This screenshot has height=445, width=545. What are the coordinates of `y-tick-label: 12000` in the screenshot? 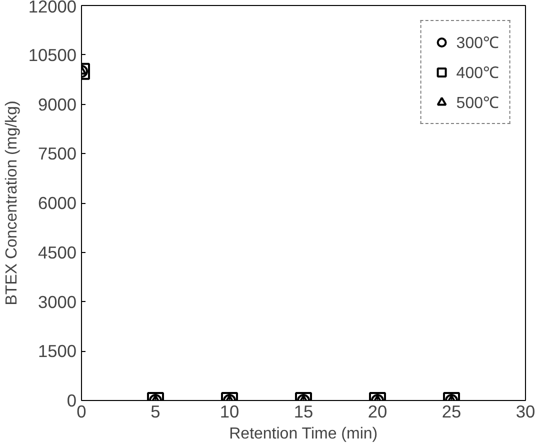 It's located at (52, 8).